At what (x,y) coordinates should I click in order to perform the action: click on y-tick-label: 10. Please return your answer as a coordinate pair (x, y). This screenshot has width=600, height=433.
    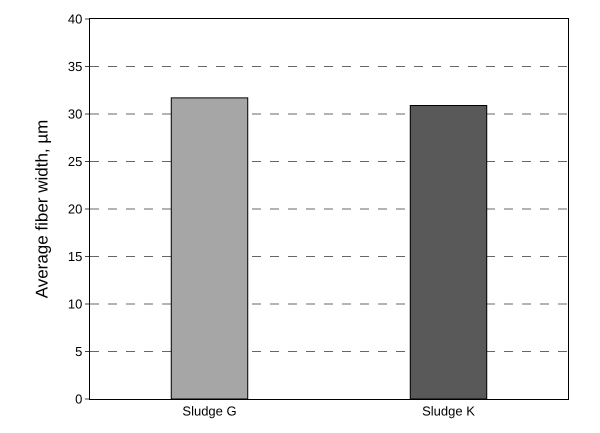
    Looking at the image, I should click on (75, 304).